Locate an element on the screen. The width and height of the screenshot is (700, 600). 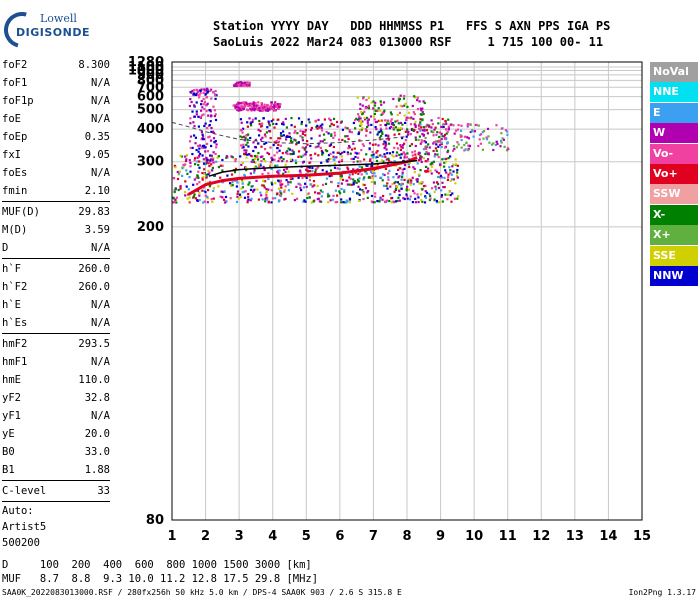
param-name: B0 is located at coordinates (8, 452).